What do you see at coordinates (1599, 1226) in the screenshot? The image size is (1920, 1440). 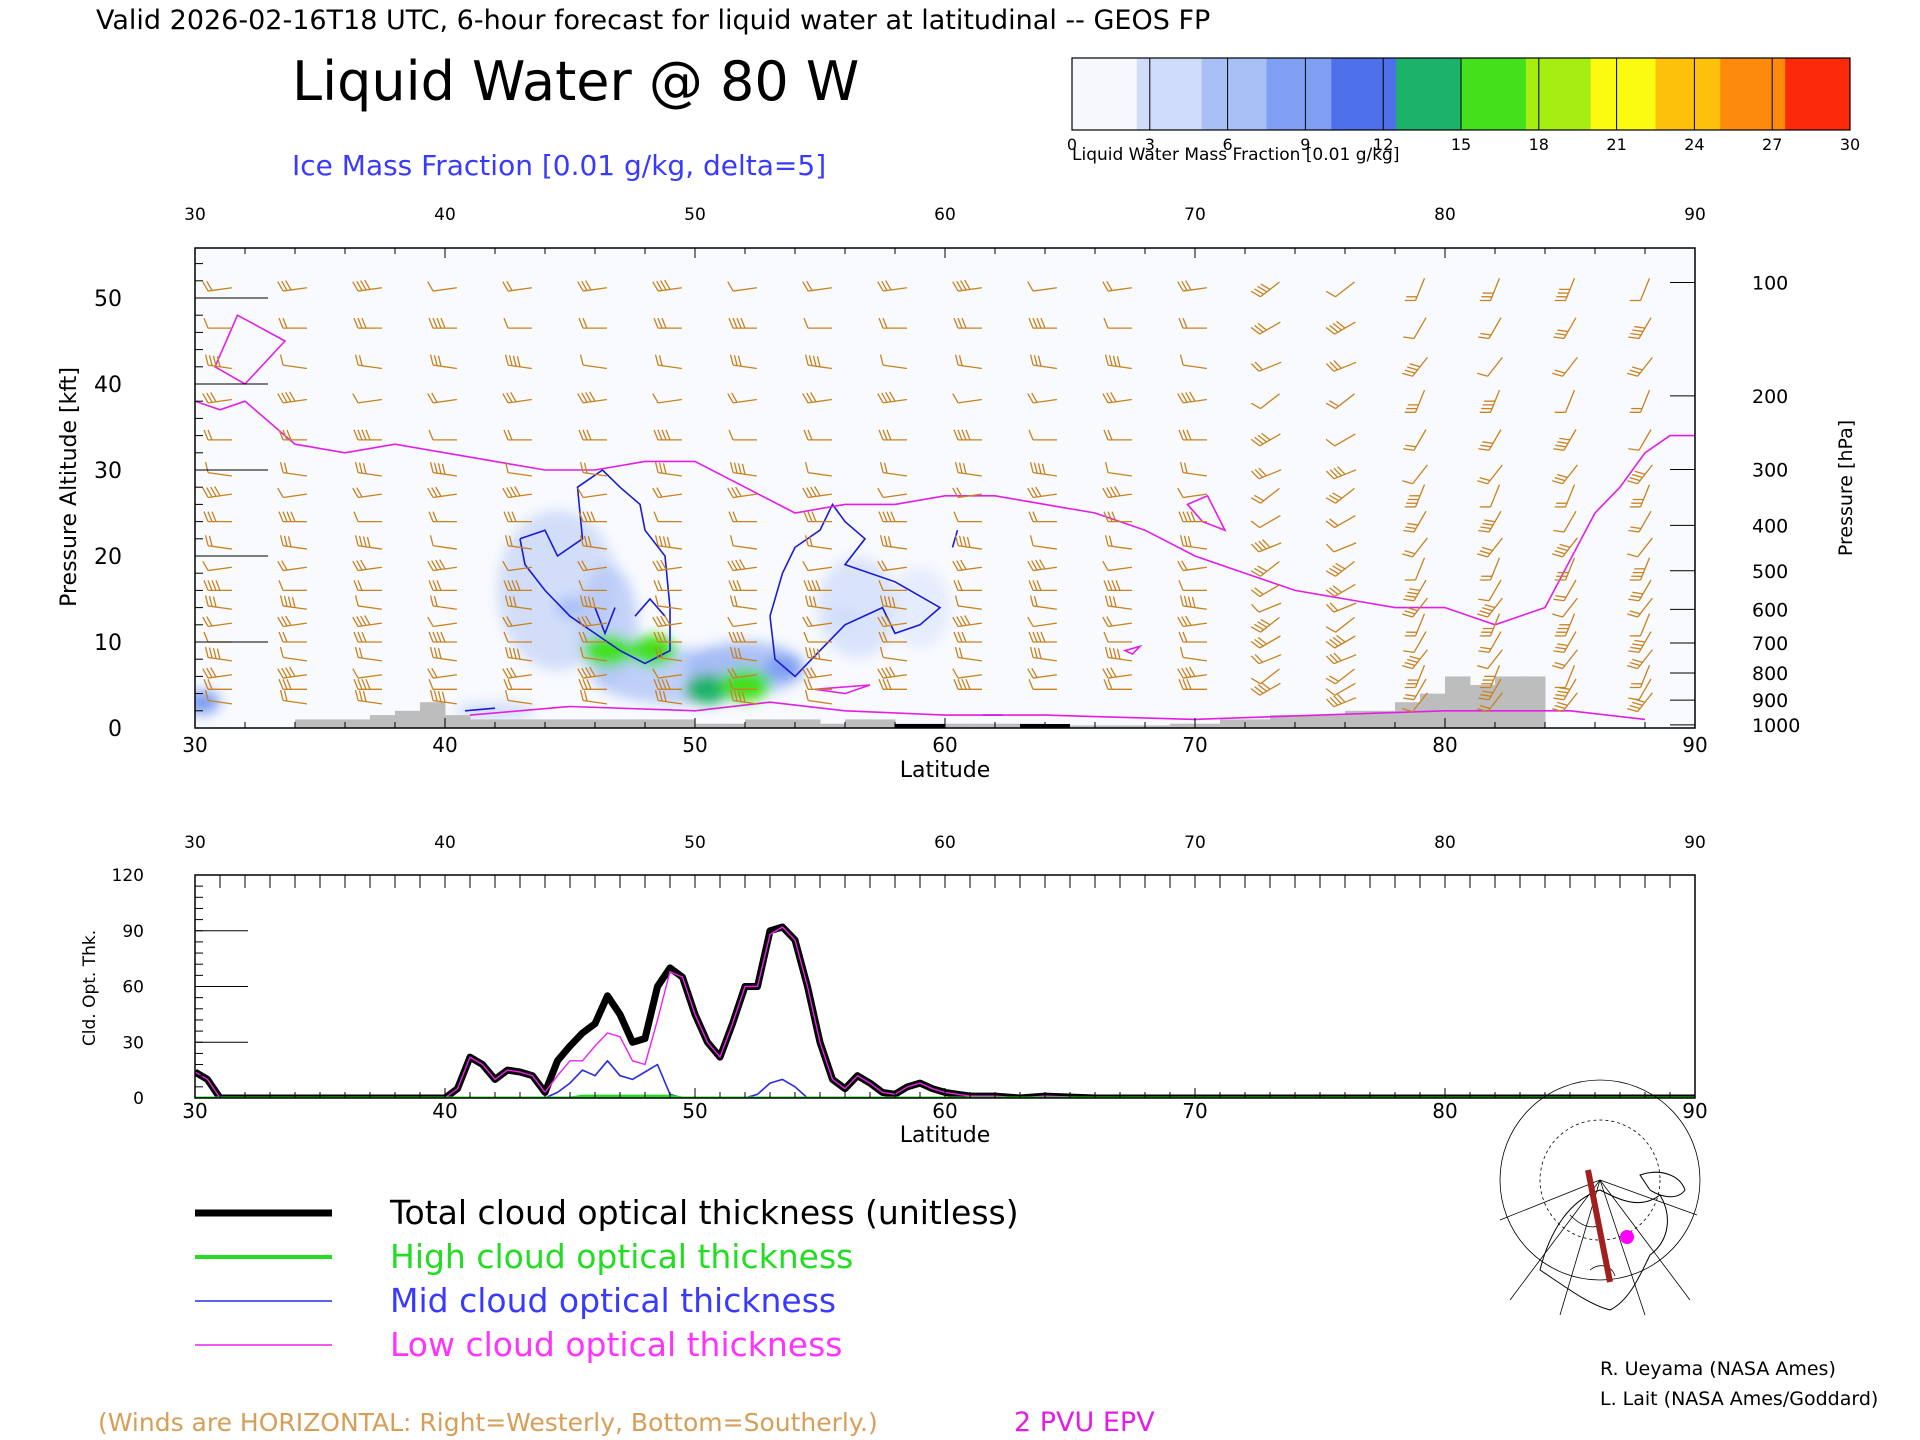 I see `section-line` at bounding box center [1599, 1226].